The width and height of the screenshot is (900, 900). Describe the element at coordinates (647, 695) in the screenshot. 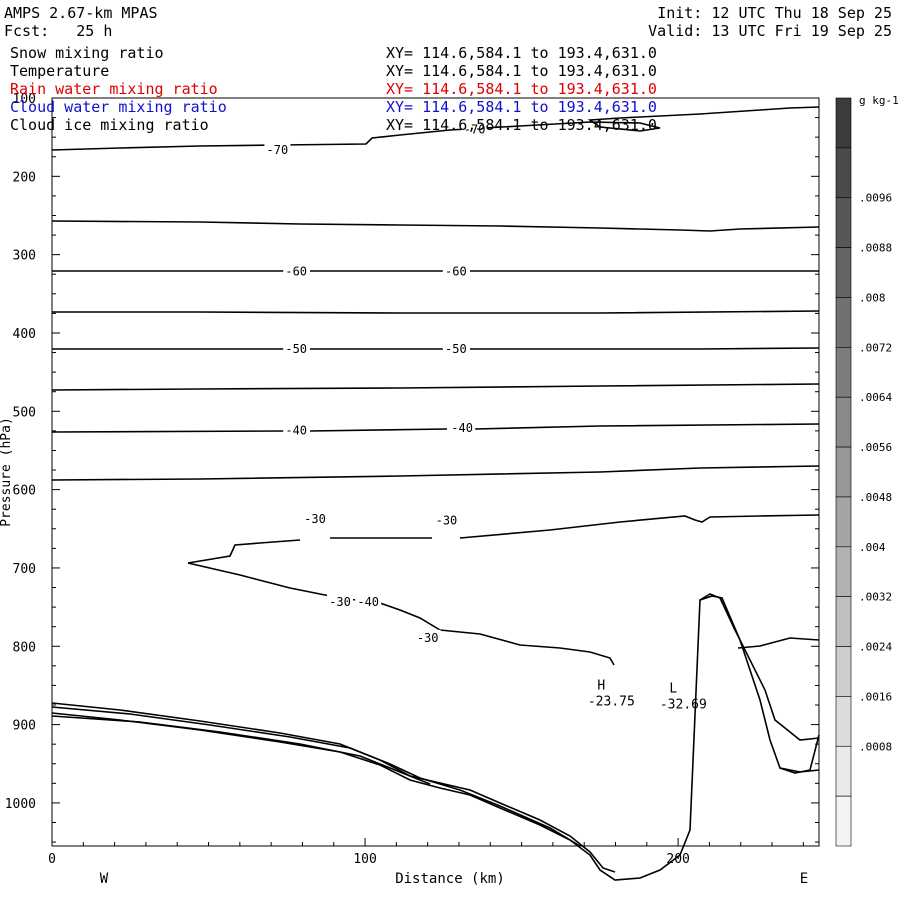

I see `extrema-markers: H-23.75 L-32.69` at that location.